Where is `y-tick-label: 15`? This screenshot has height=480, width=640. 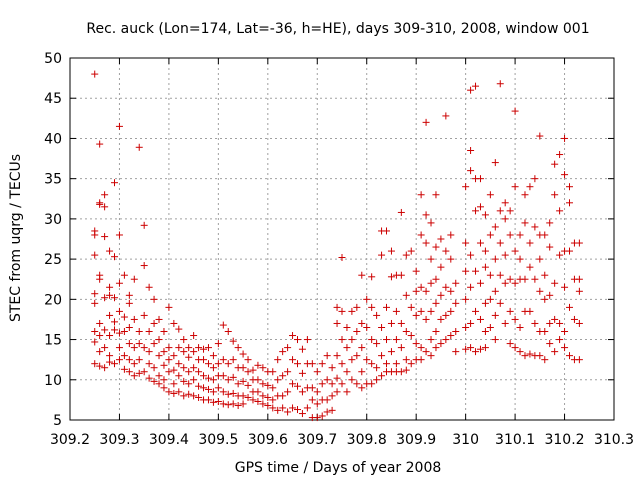
y-tick-label: 15 is located at coordinates (53, 341).